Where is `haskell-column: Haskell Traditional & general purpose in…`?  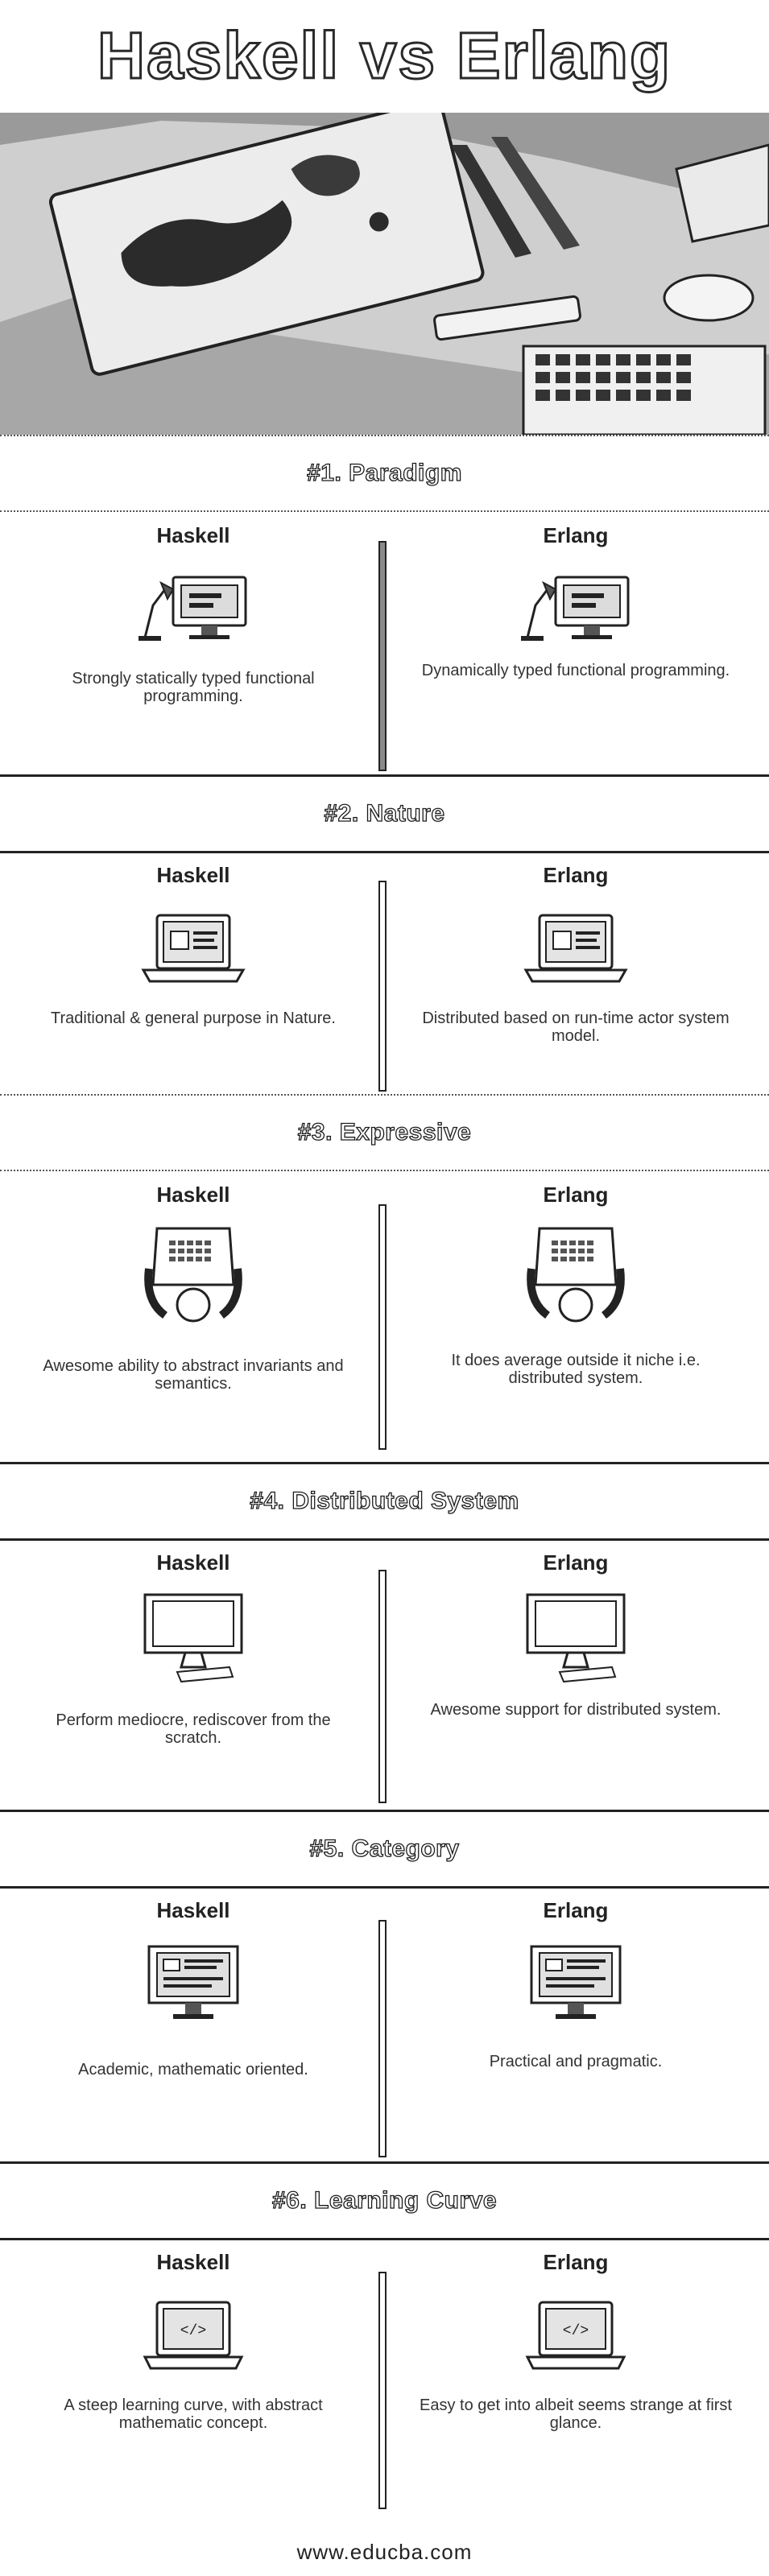 haskell-column: Haskell Traditional & general purpose in… is located at coordinates (193, 971).